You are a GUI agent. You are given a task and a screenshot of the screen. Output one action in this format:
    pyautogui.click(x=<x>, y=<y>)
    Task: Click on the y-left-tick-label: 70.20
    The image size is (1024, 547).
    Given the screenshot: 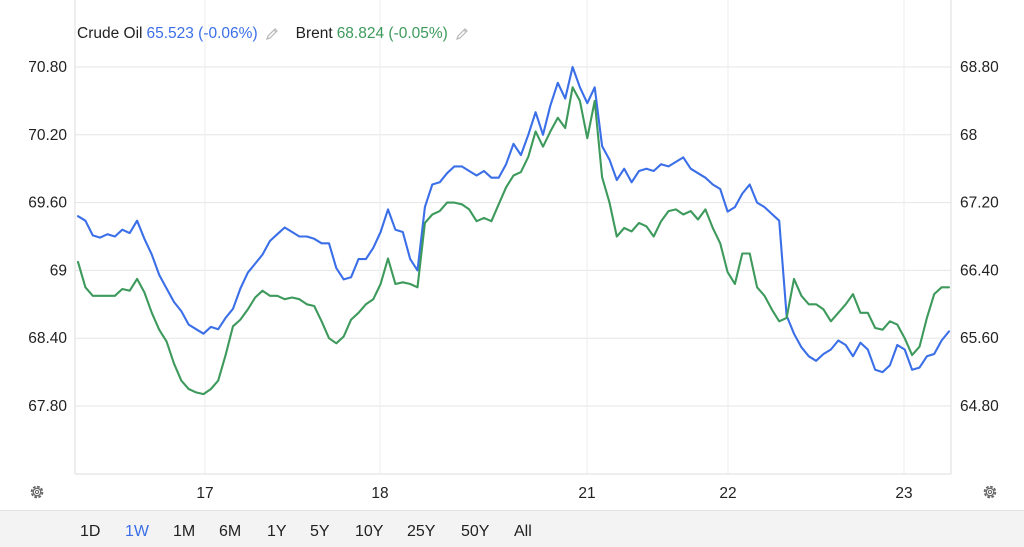 What is the action you would take?
    pyautogui.click(x=47, y=135)
    